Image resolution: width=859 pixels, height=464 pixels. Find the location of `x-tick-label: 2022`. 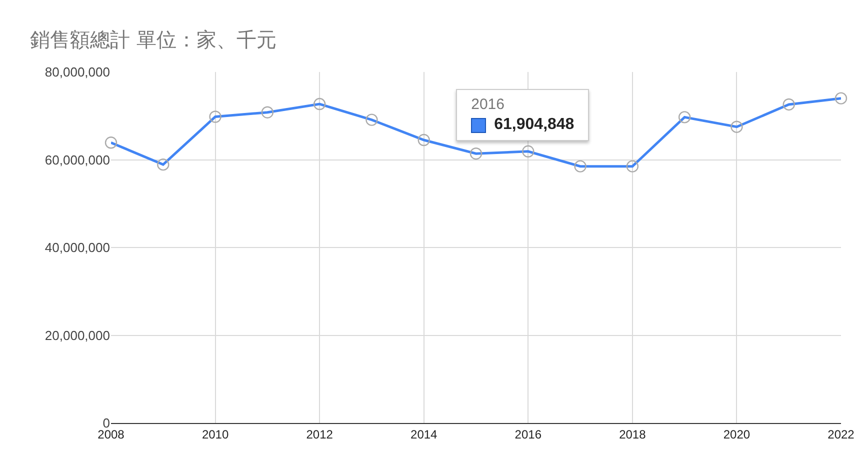

x-tick-label: 2022 is located at coordinates (841, 434).